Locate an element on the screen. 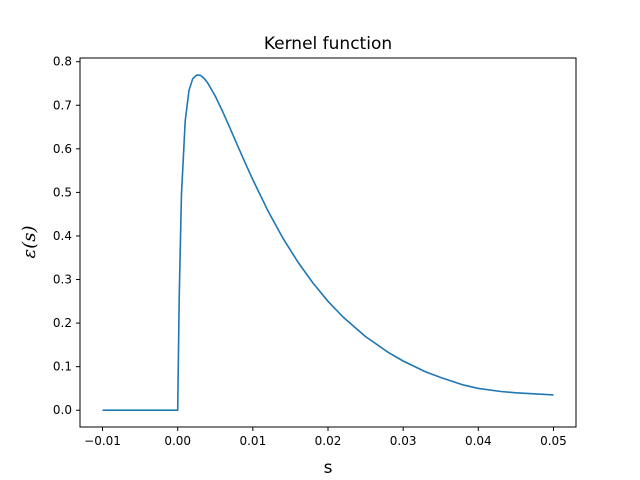  y-axis-ticks: 0.0 0.1 0.2 0.3 0.4 0.5 0.6 0.7 0.8 is located at coordinates (66, 236).